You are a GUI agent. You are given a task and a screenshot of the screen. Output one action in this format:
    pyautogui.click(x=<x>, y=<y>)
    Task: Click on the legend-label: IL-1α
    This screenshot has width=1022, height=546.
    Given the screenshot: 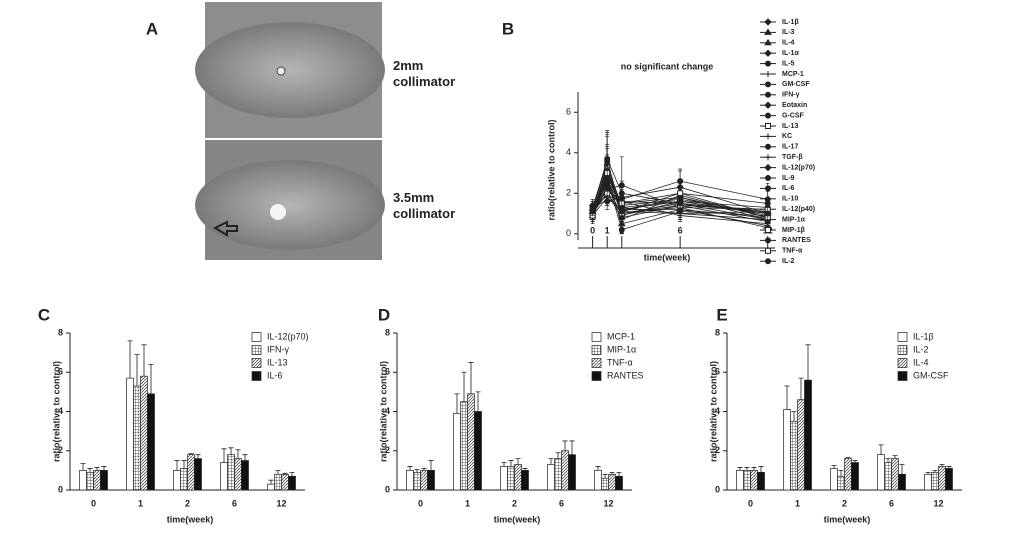 What is the action you would take?
    pyautogui.click(x=790, y=53)
    